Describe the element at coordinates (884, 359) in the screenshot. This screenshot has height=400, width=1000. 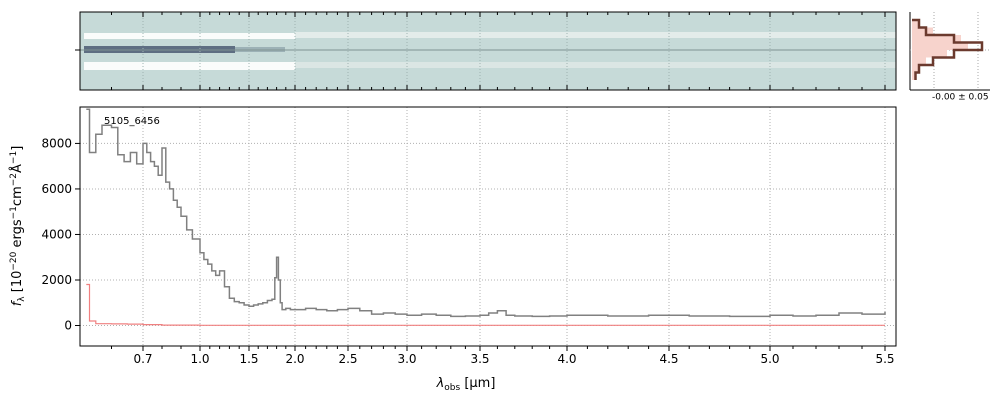
I see `x-tick-label: 5.5` at that location.